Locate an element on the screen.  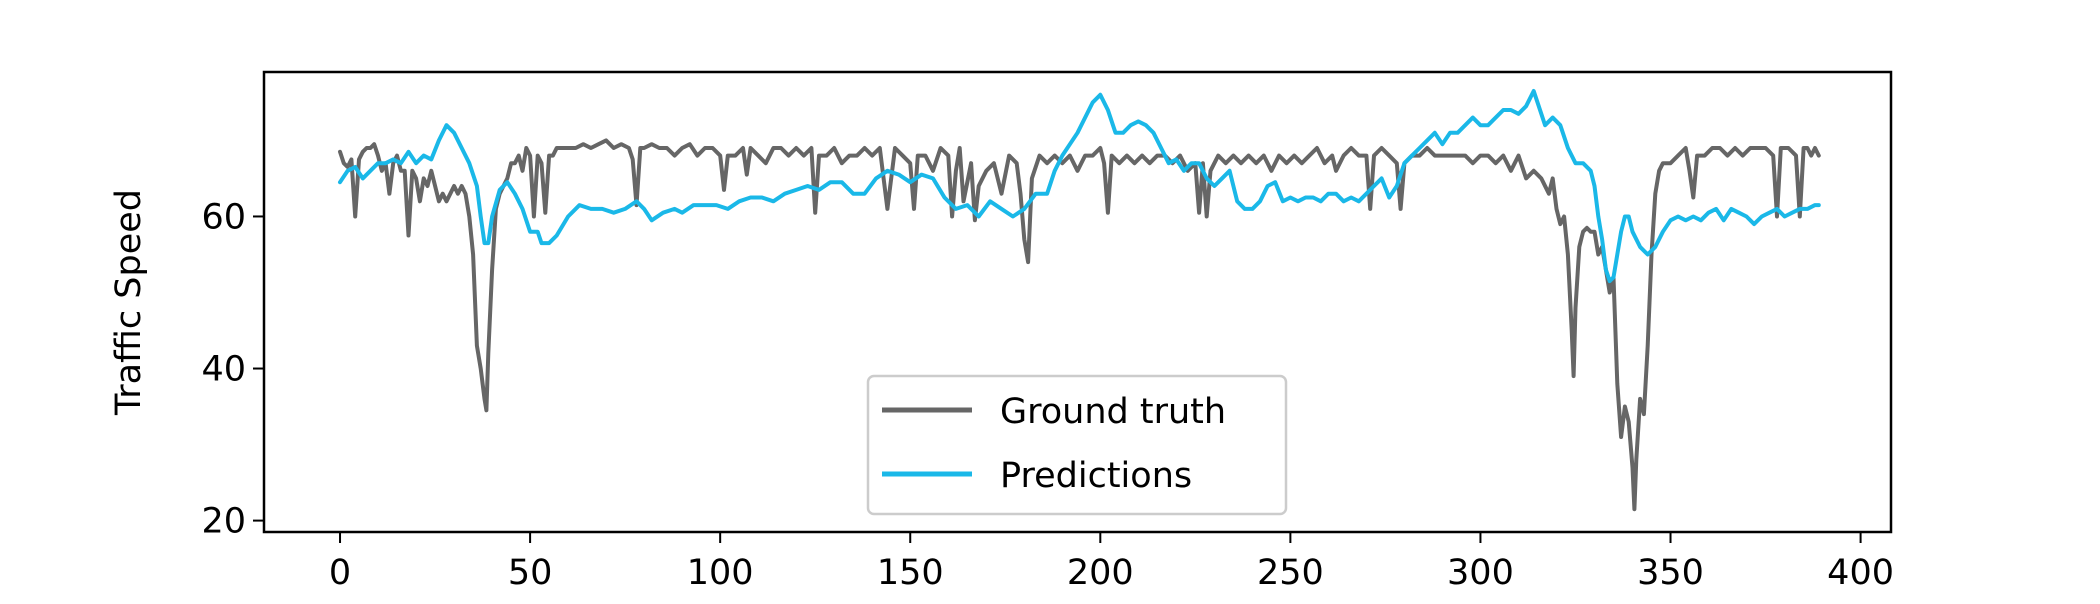
x-tick-label: 50 is located at coordinates (530, 573).